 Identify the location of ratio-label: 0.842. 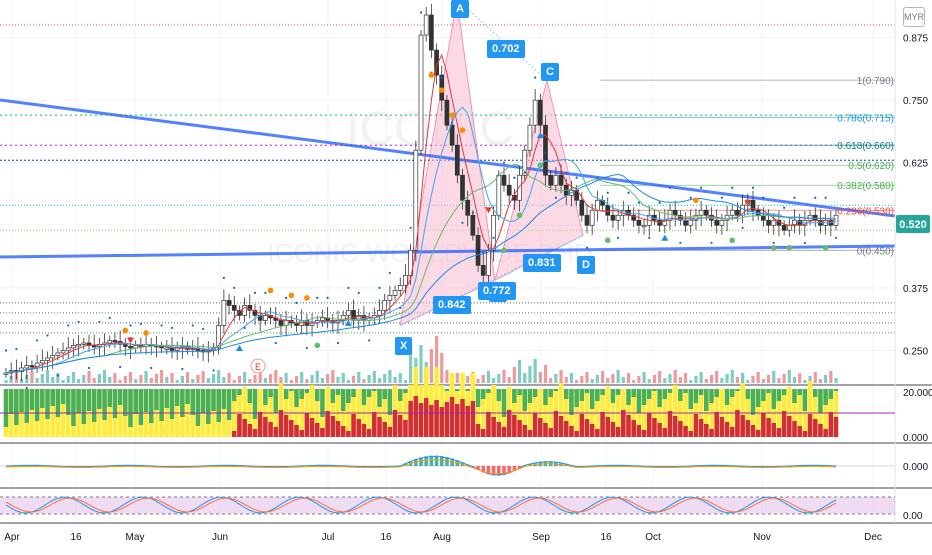
(452, 305).